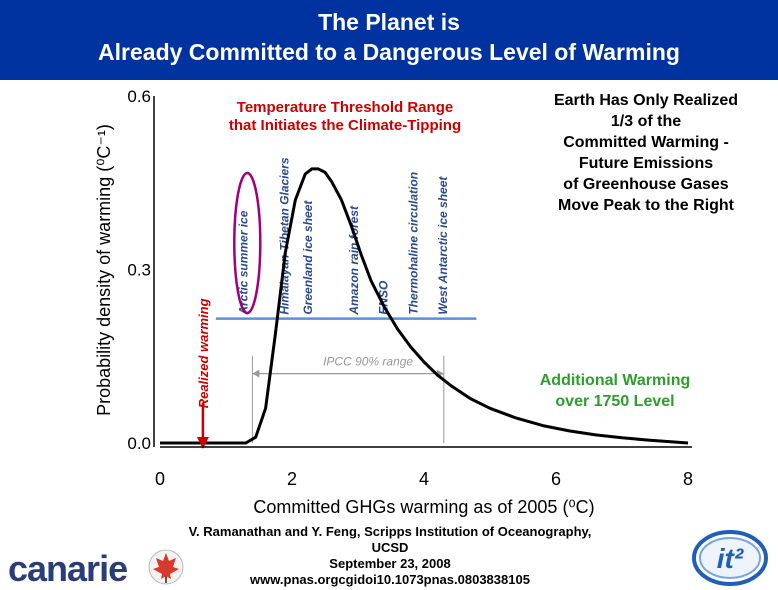 This screenshot has height=590, width=778. I want to click on x-tick-label: 8, so click(688, 479).